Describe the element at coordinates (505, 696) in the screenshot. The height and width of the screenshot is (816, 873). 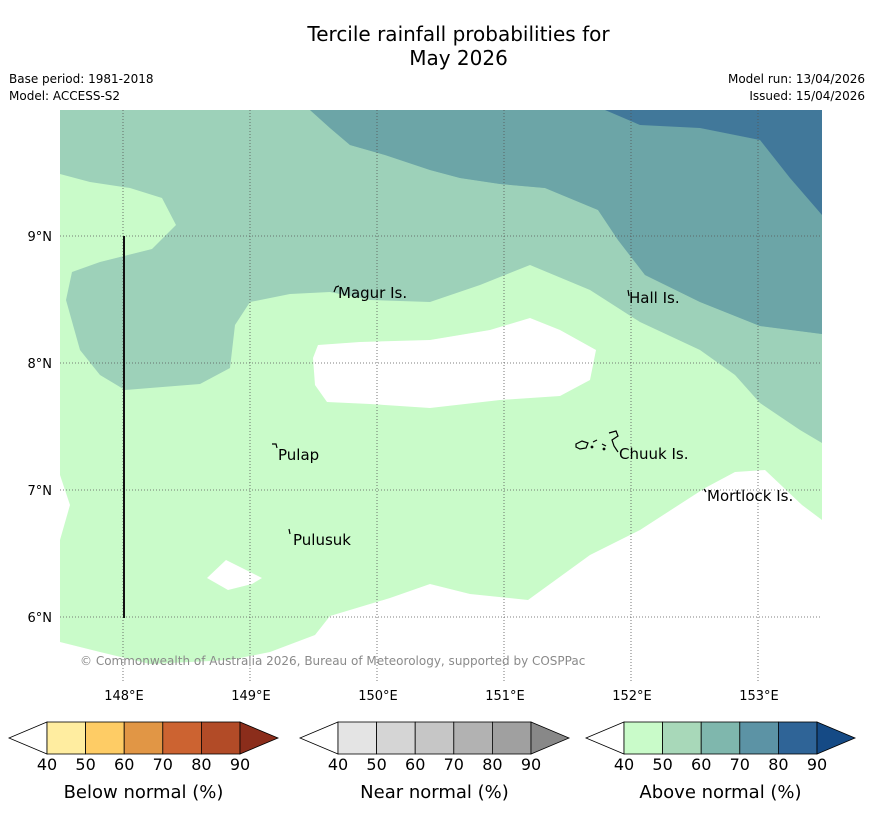
I see `lon-label-151: 151°E` at that location.